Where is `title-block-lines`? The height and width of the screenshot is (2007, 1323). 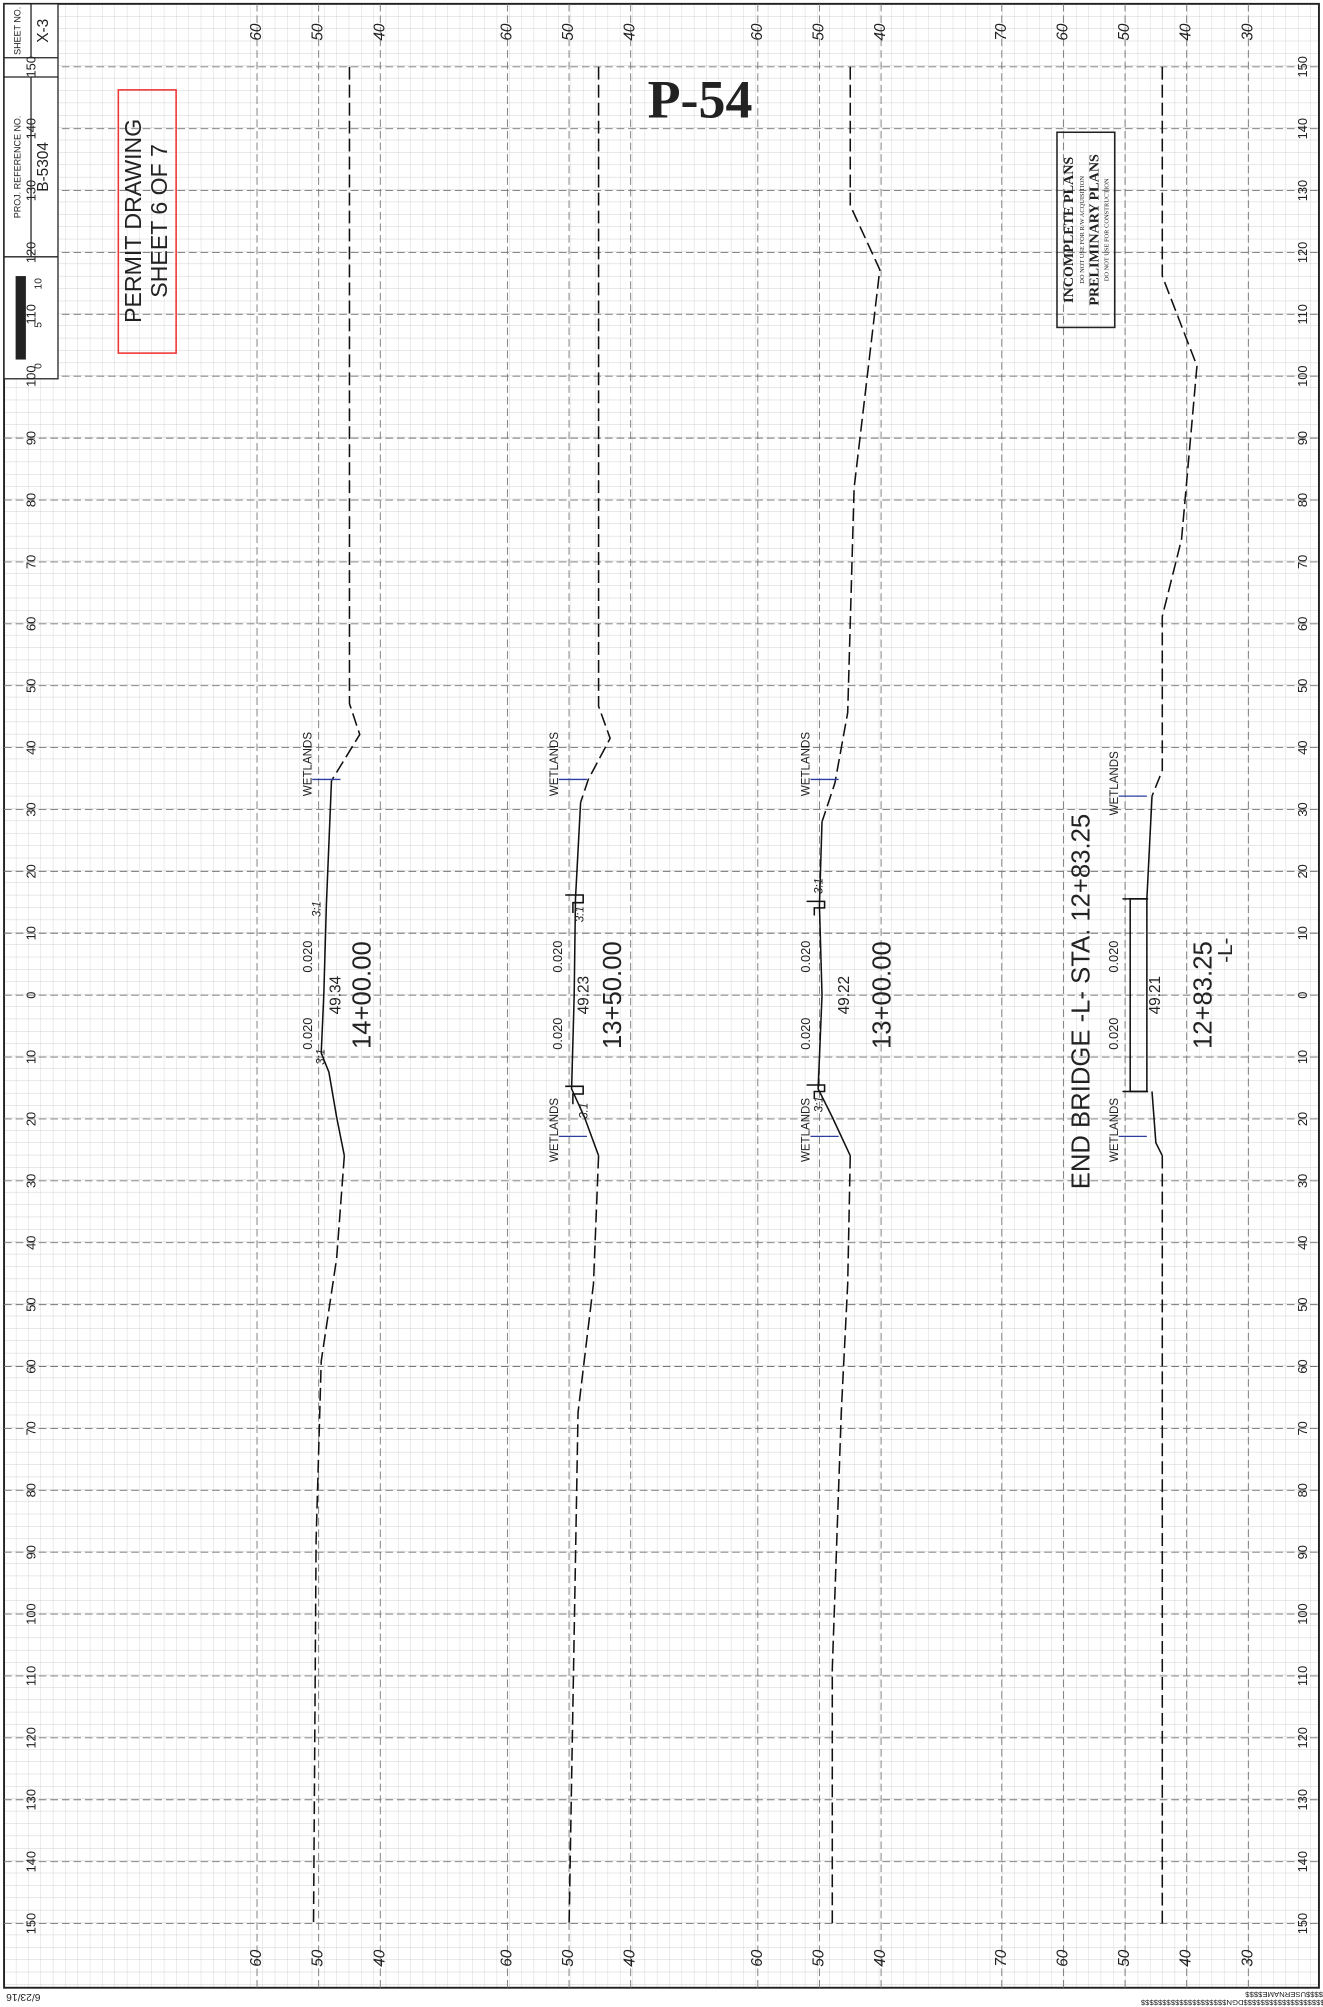 title-block-lines is located at coordinates (31, 130).